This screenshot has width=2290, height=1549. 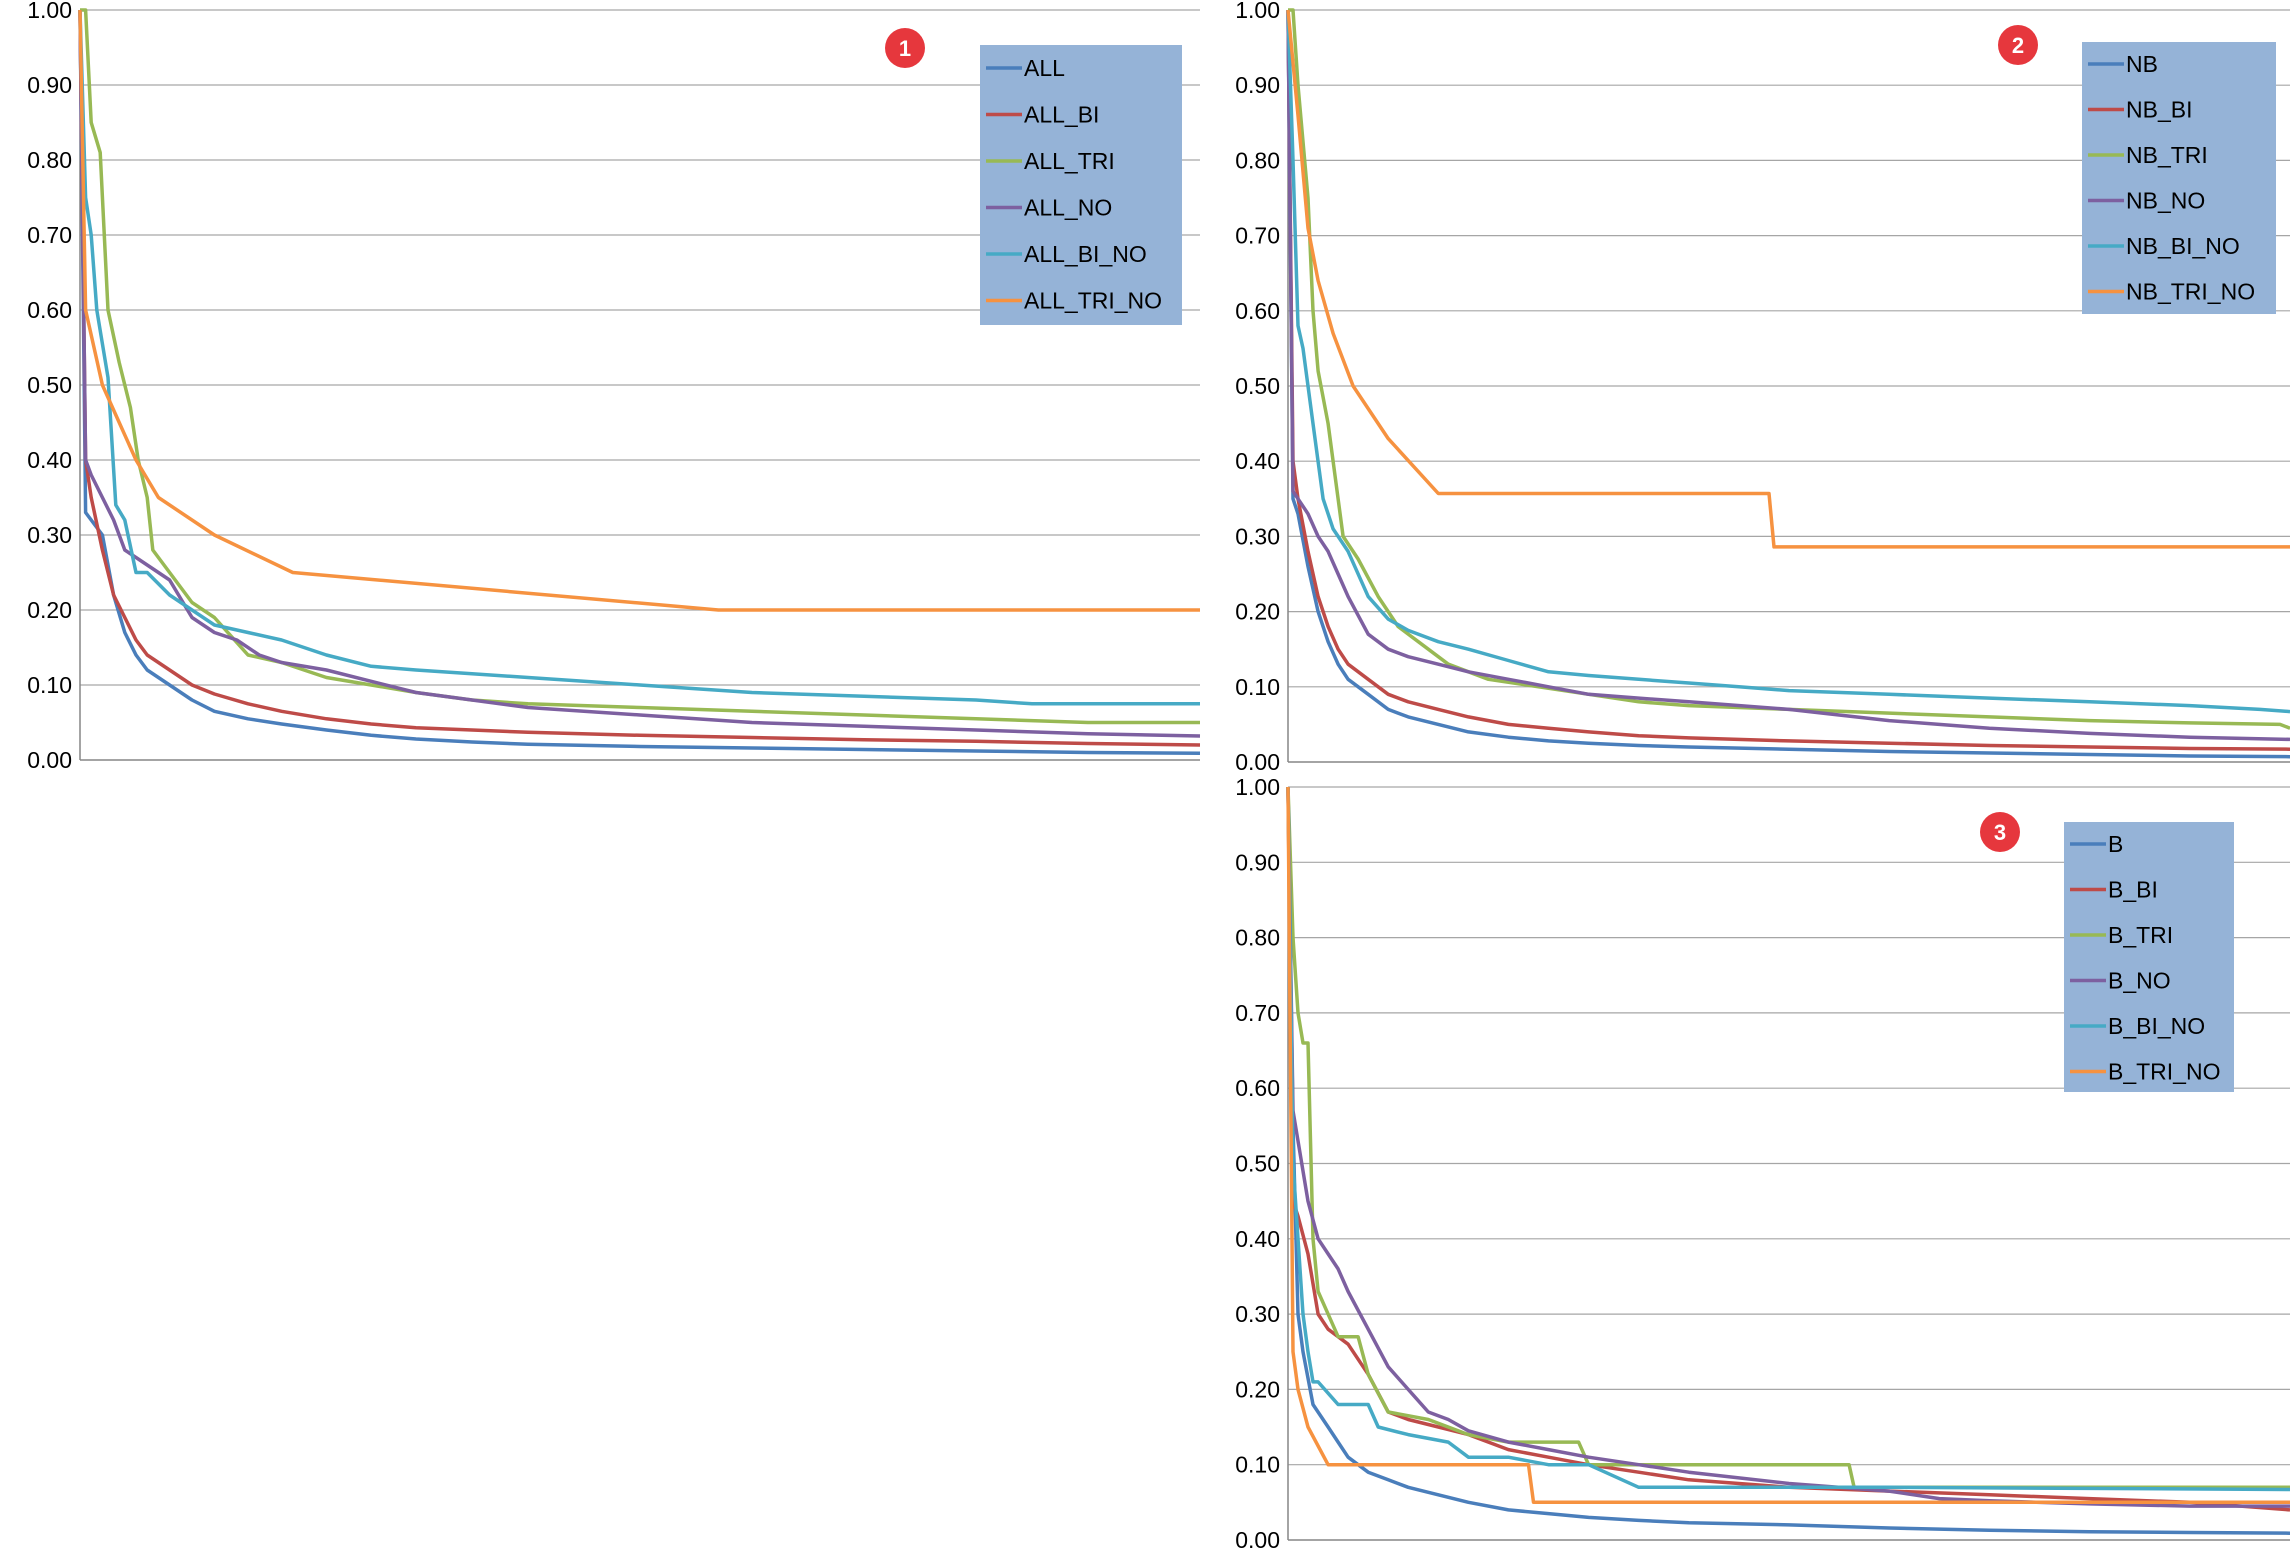 I want to click on legend-label: NB, so click(x=2142, y=64).